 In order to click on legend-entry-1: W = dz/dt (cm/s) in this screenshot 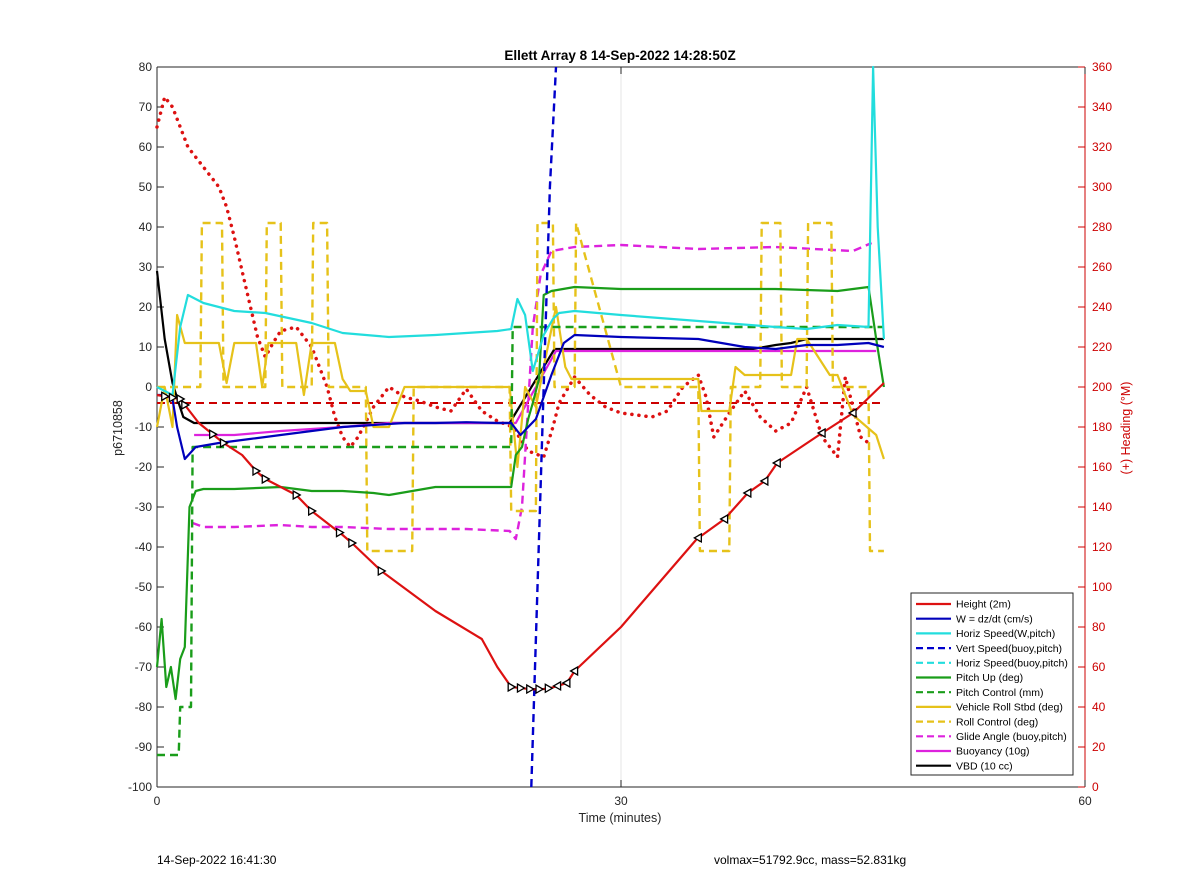, I will do `click(994, 619)`.